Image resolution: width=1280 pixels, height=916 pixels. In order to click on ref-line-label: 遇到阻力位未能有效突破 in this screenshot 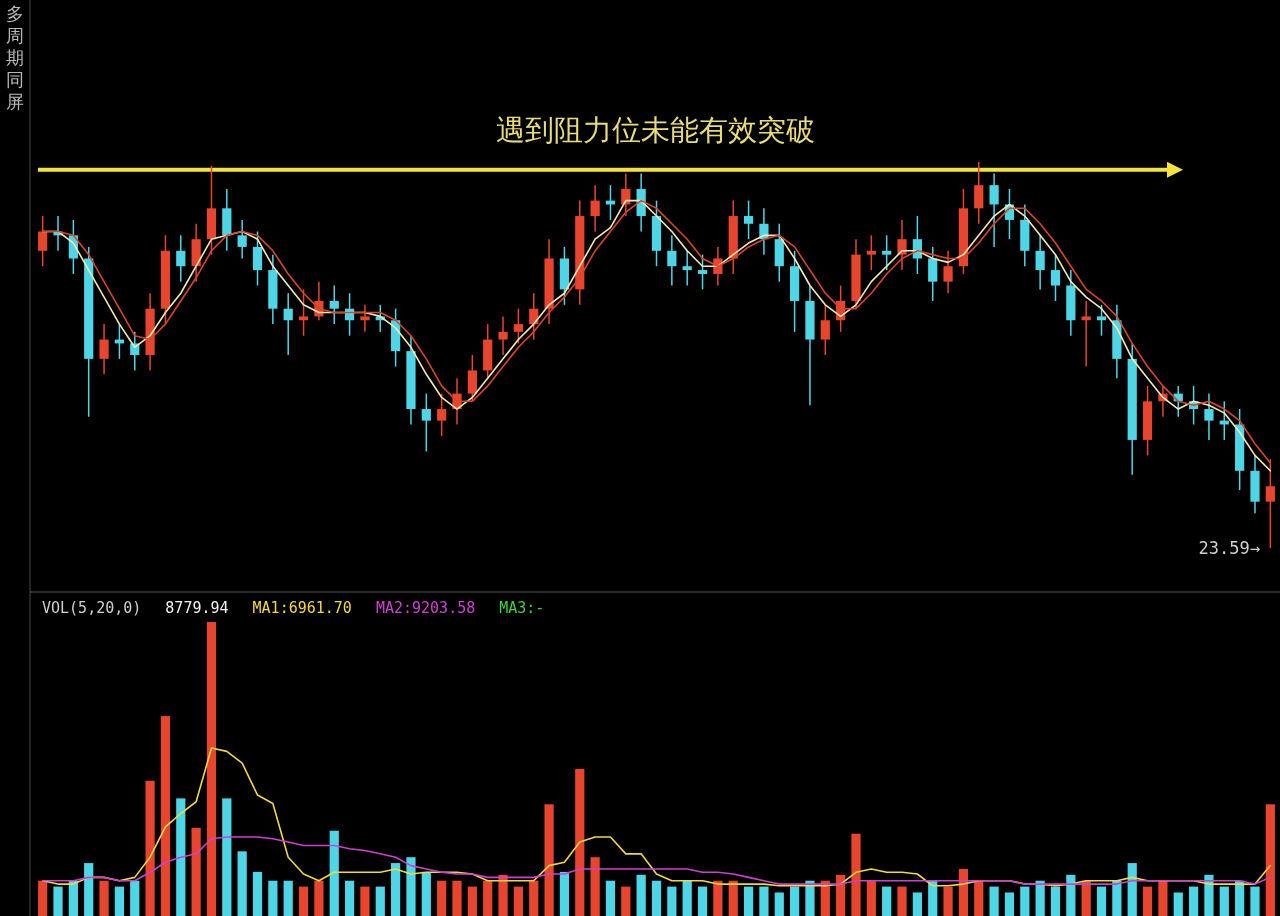, I will do `click(655, 129)`.